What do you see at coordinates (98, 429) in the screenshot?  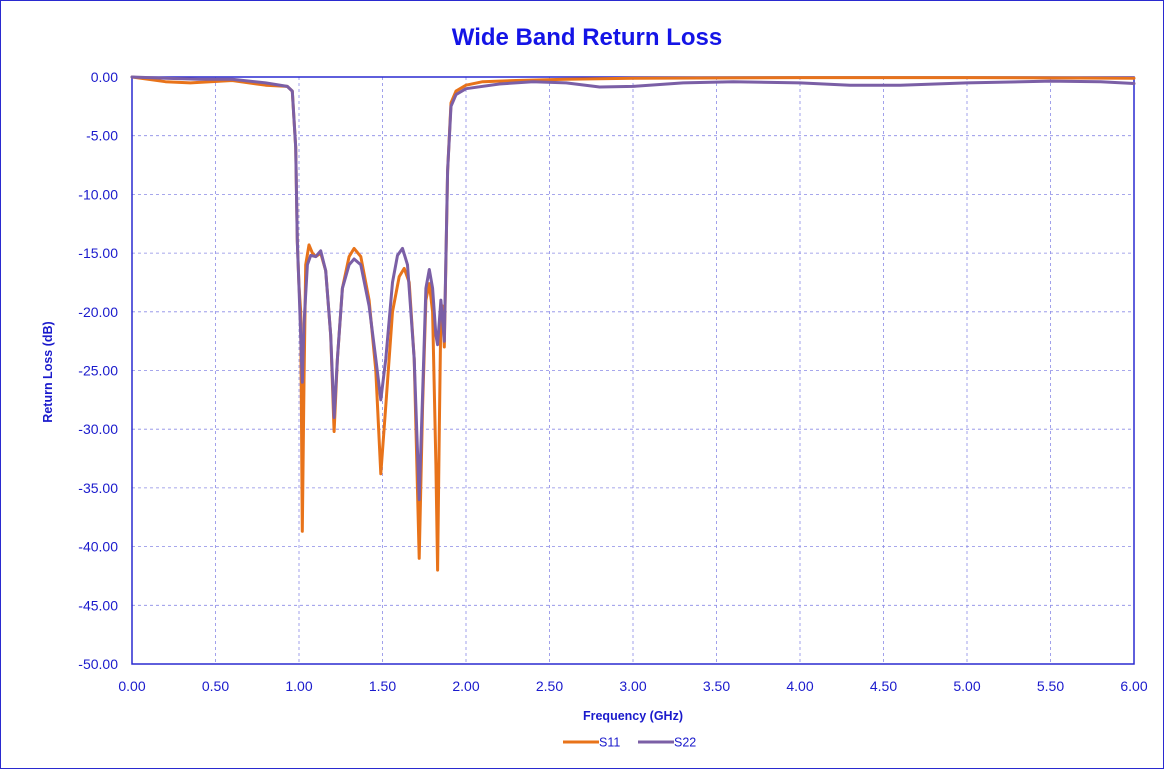 I see `y-tick-label: -30.00` at bounding box center [98, 429].